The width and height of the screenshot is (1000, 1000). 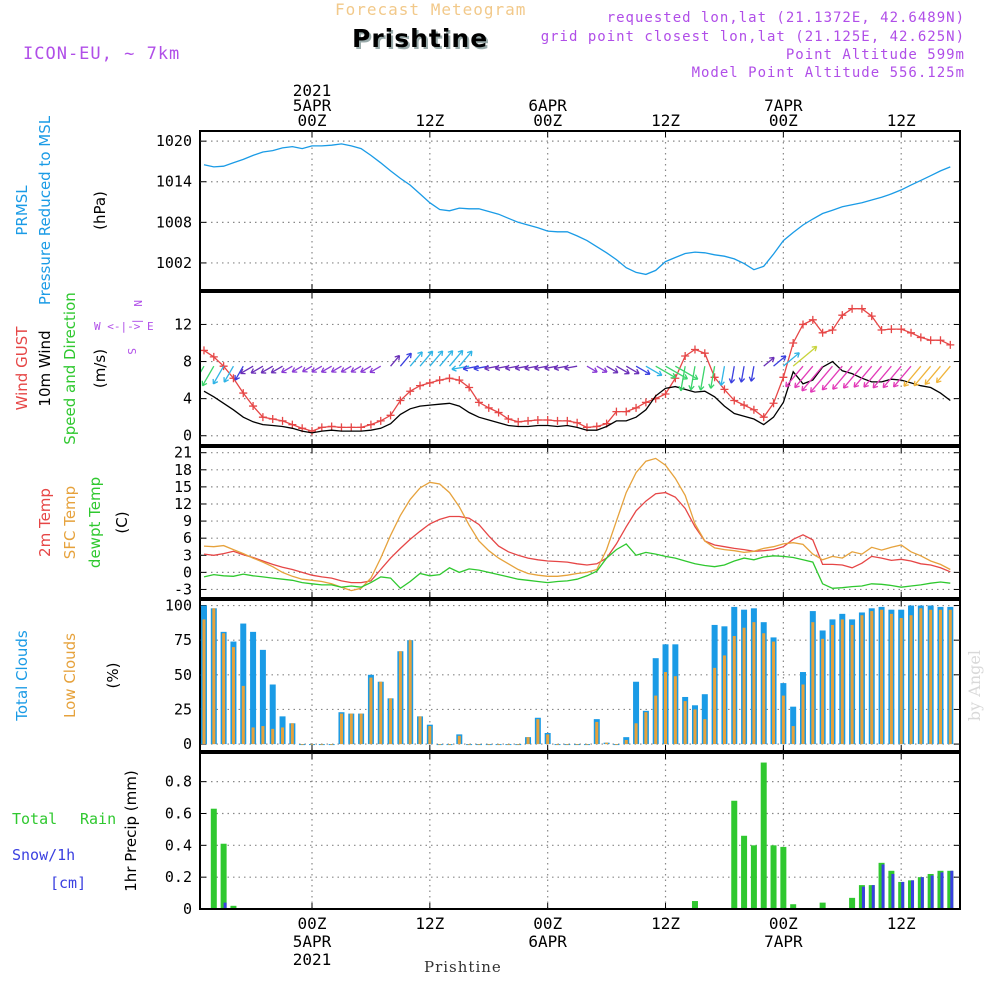 I want to click on meteogram-supertitle: Forecast Meteogram, so click(x=431, y=9).